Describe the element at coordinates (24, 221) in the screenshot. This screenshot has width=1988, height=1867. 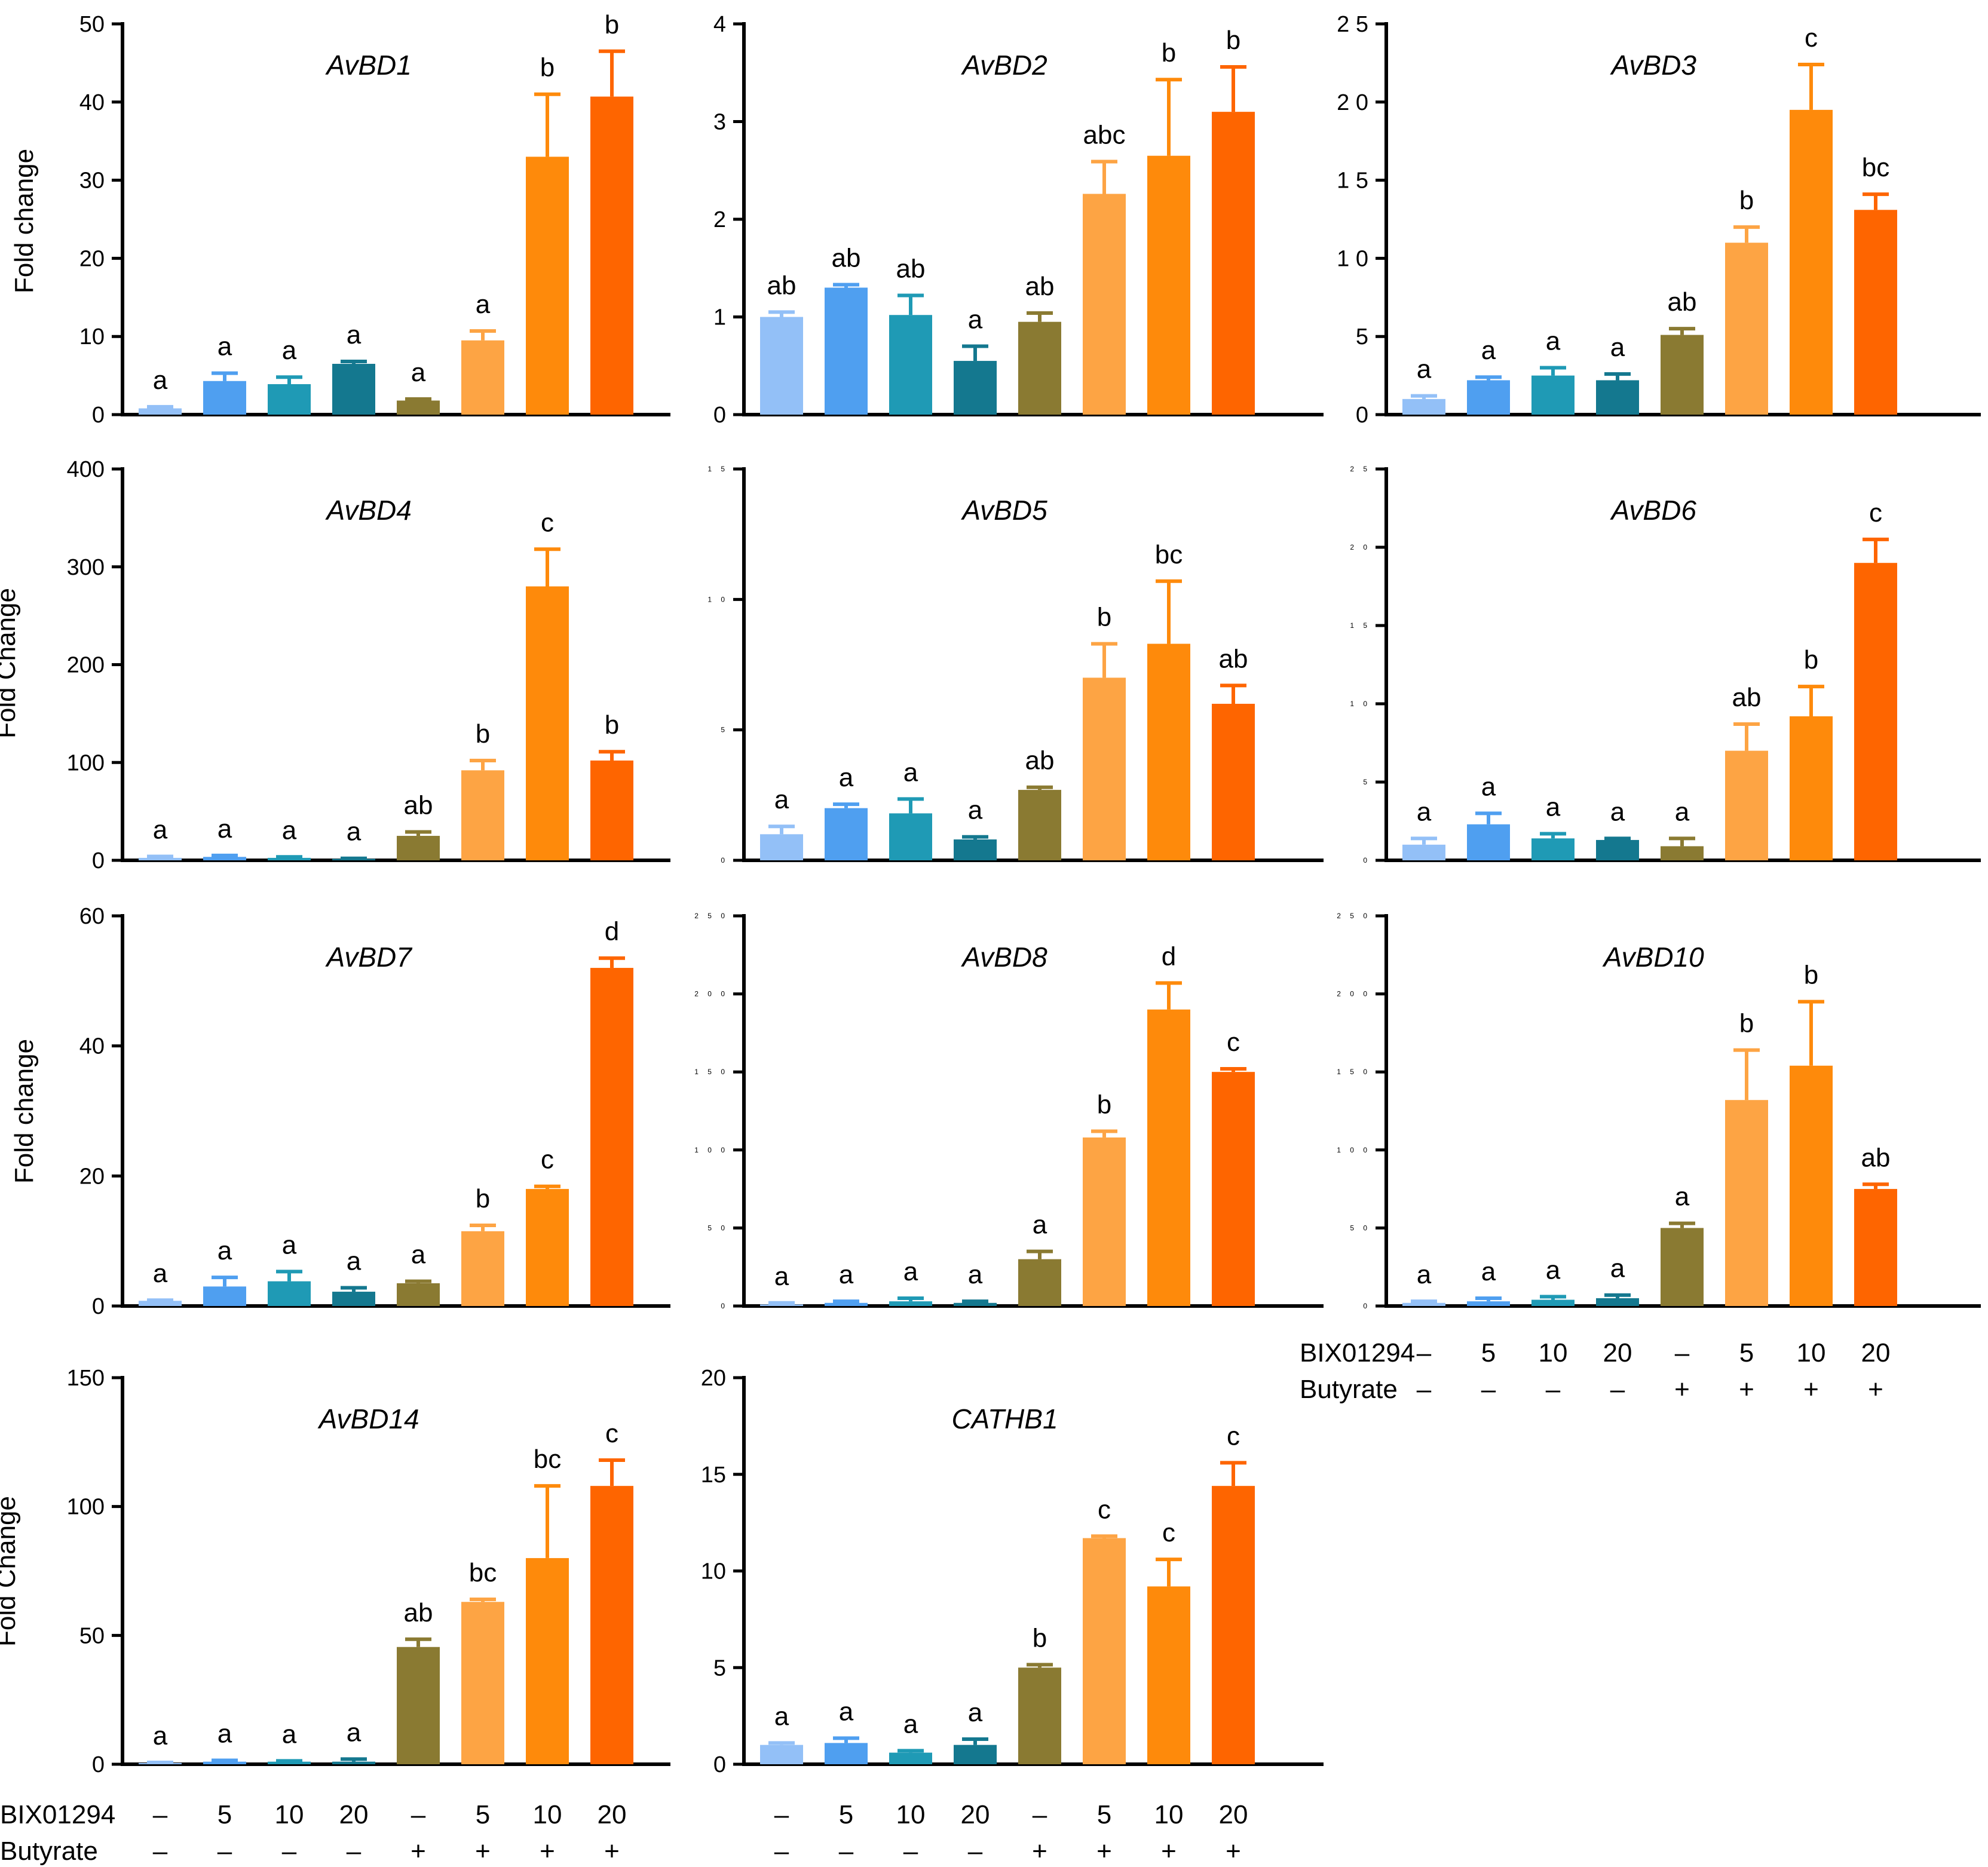
I see `y-axis-label: Fold change` at that location.